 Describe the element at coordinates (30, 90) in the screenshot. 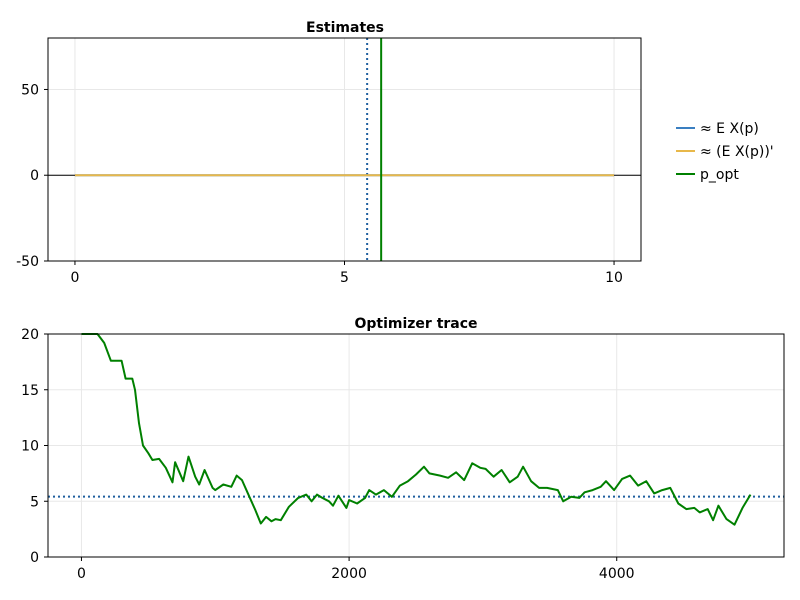

I see `y-tick-label: 50` at that location.